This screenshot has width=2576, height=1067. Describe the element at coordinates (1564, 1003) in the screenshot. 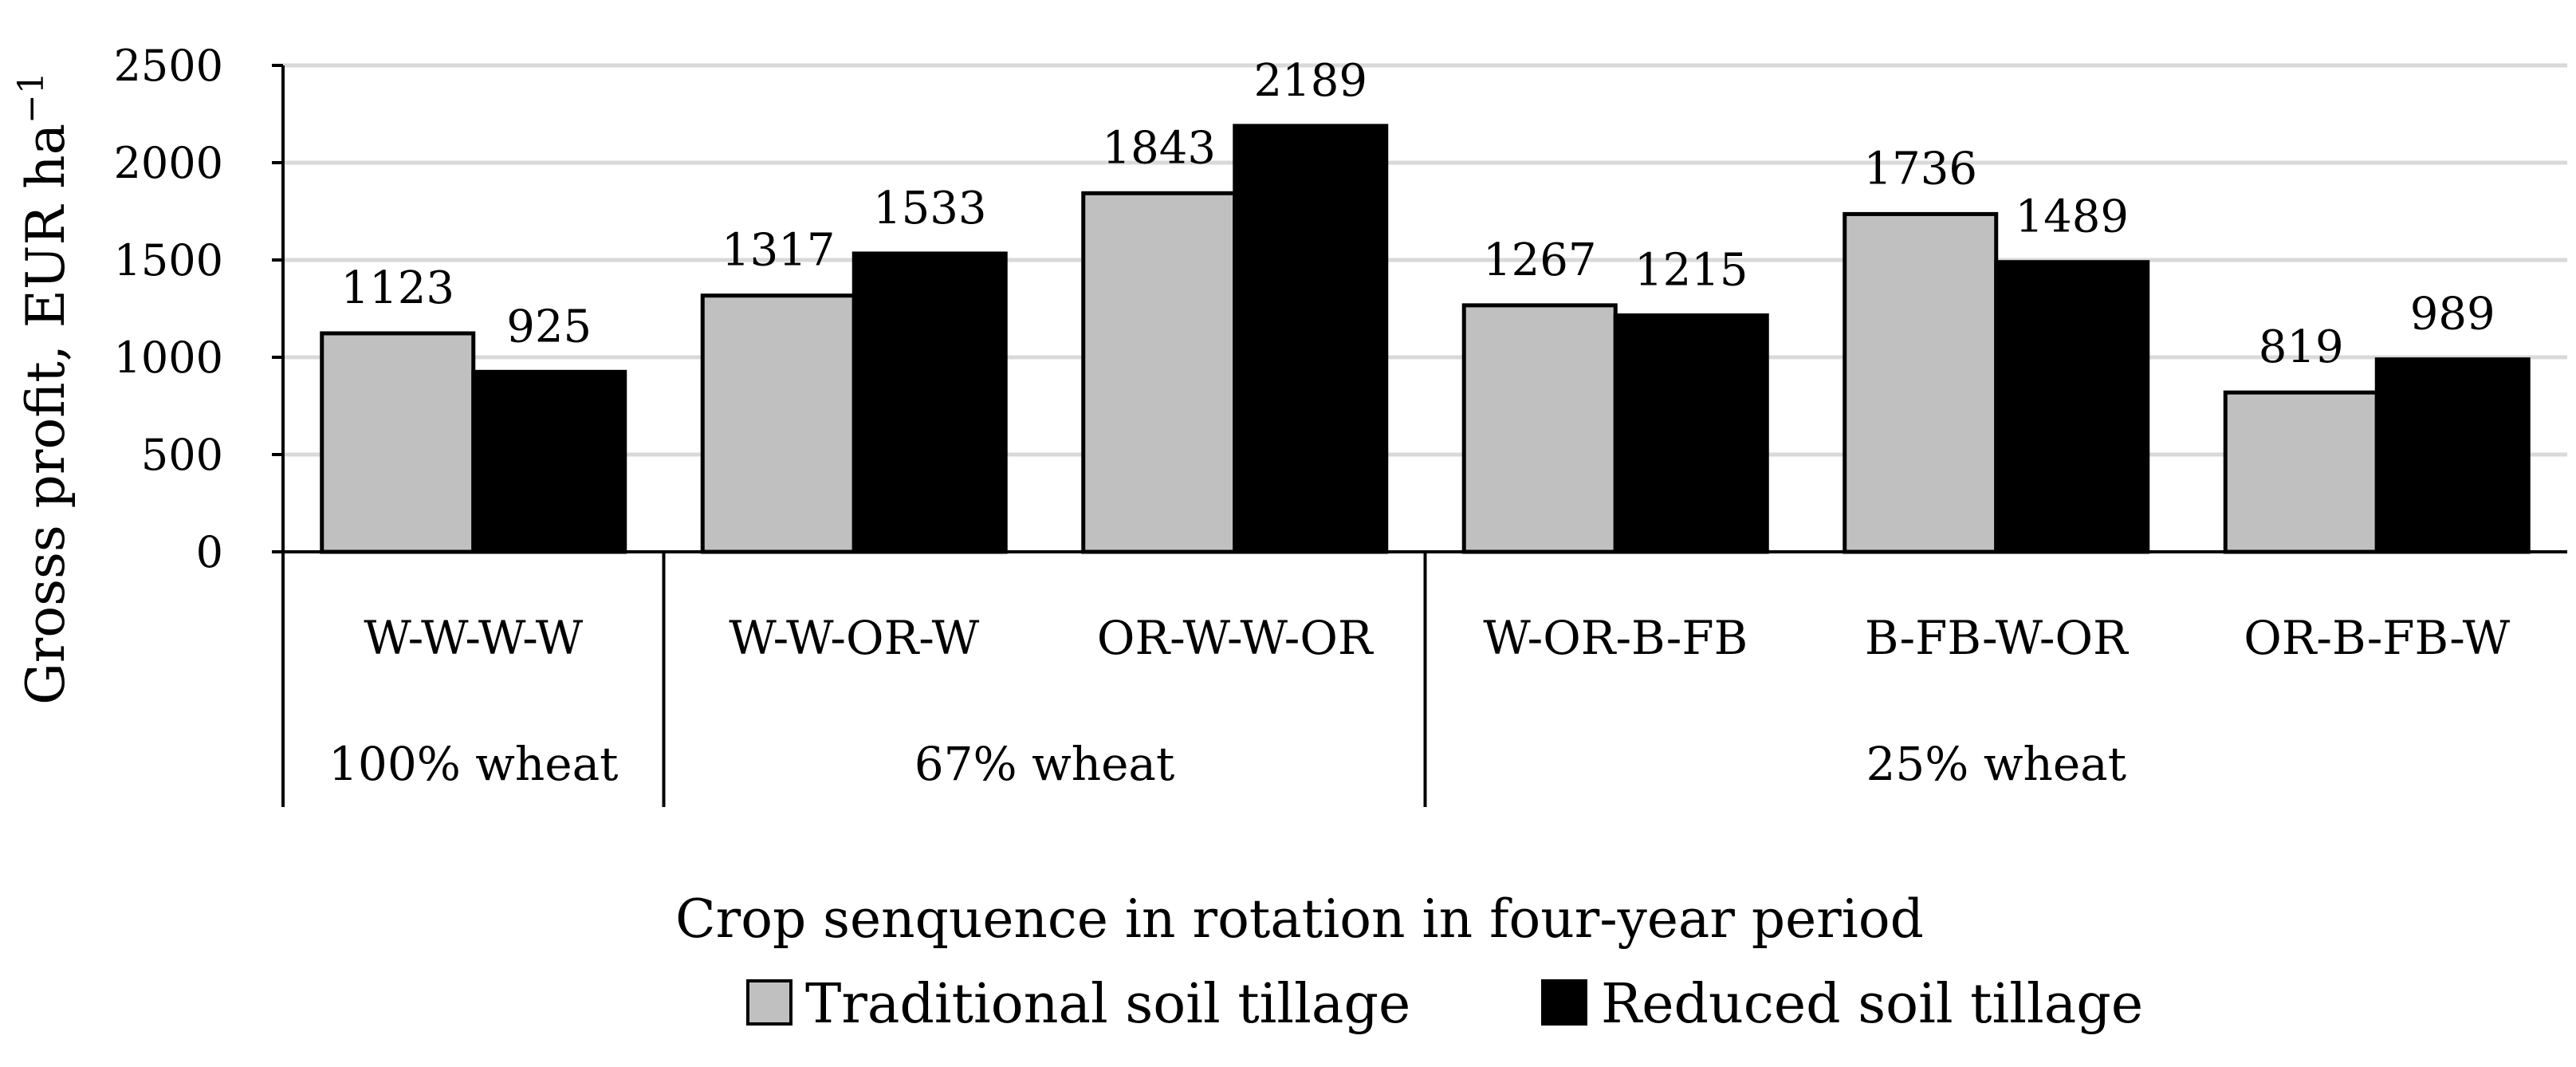

I see `legend-swatch-reduced` at that location.